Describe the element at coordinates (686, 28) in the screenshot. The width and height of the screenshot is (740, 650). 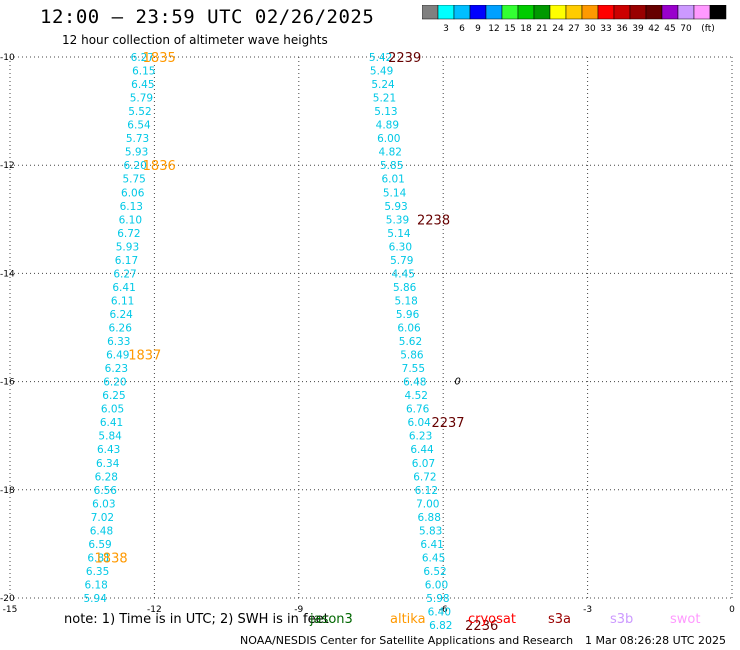
I see `colorbar-label: 70` at that location.